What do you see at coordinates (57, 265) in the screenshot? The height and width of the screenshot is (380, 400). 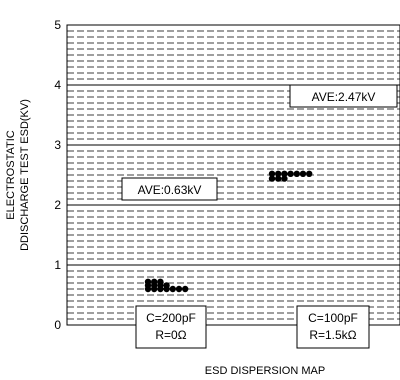 I see `y-tick-label: 1` at bounding box center [57, 265].